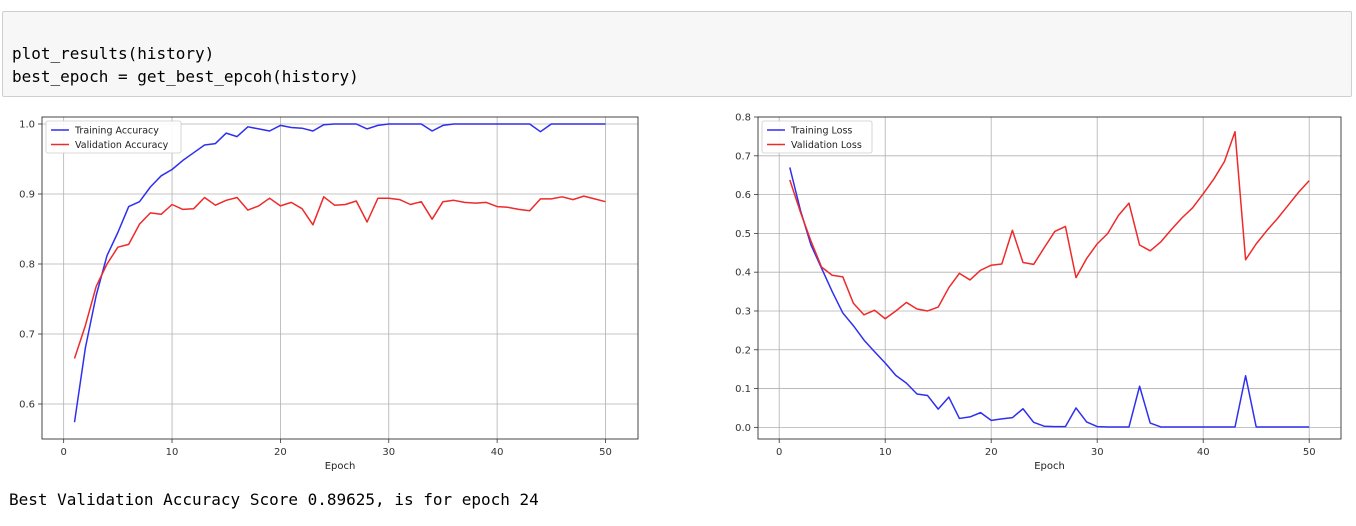 The height and width of the screenshot is (526, 1356). What do you see at coordinates (172, 452) in the screenshot?
I see `accuracy-x-tick-label: 10` at bounding box center [172, 452].